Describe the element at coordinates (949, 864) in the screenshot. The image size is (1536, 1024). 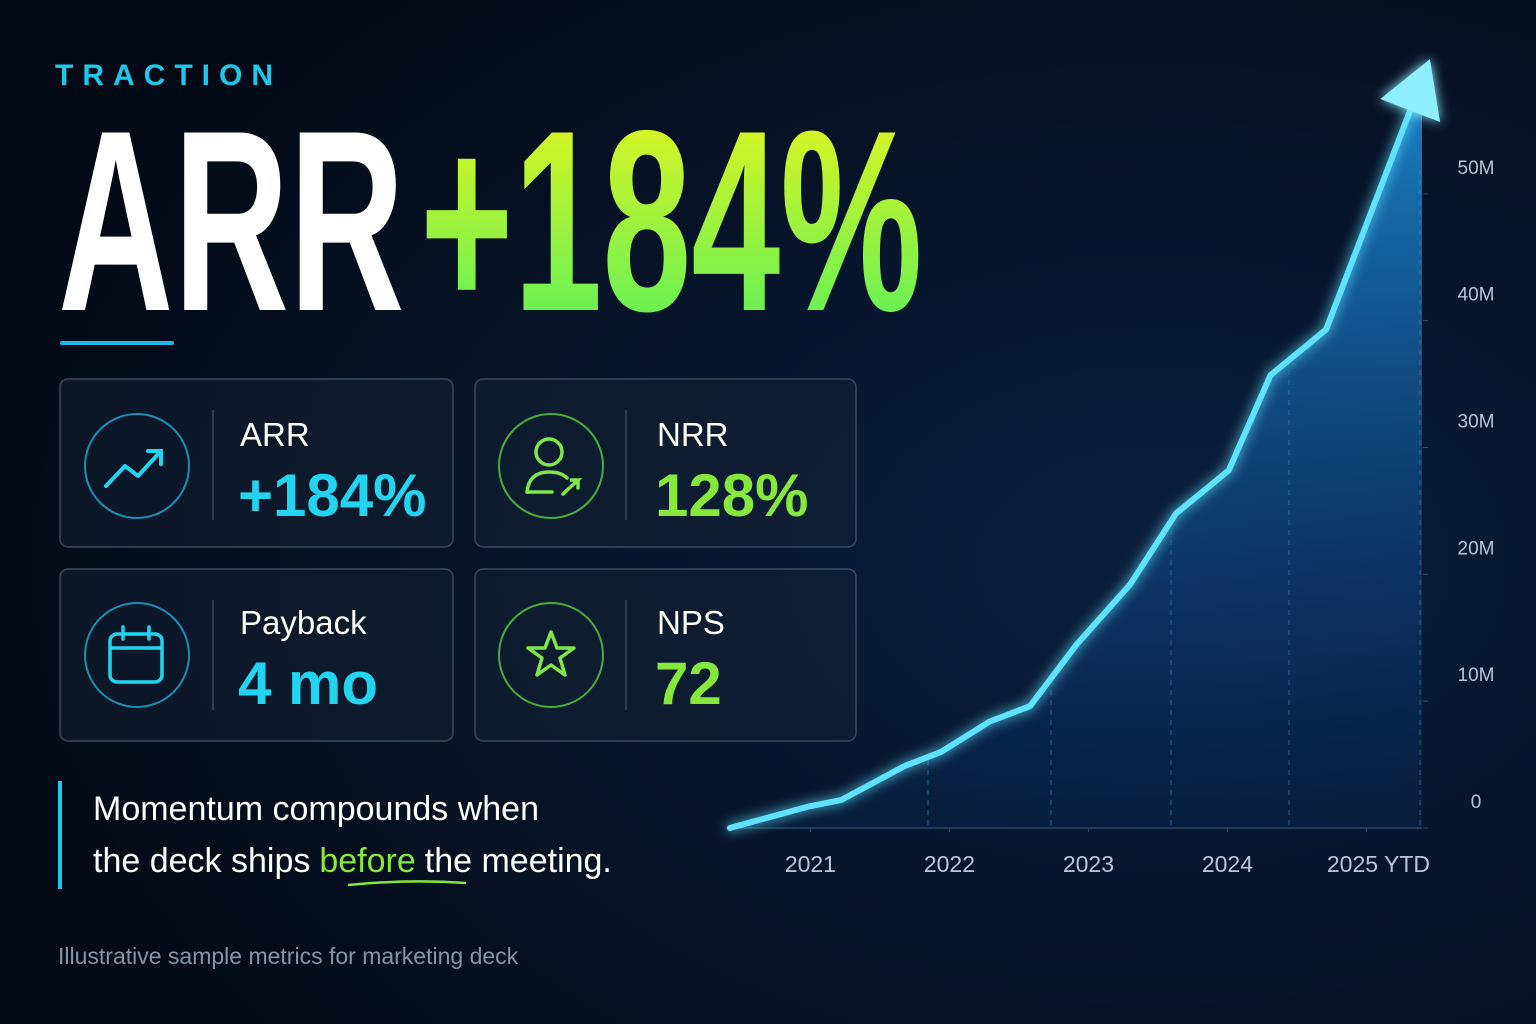
I see `x-tick-label: 2022` at that location.